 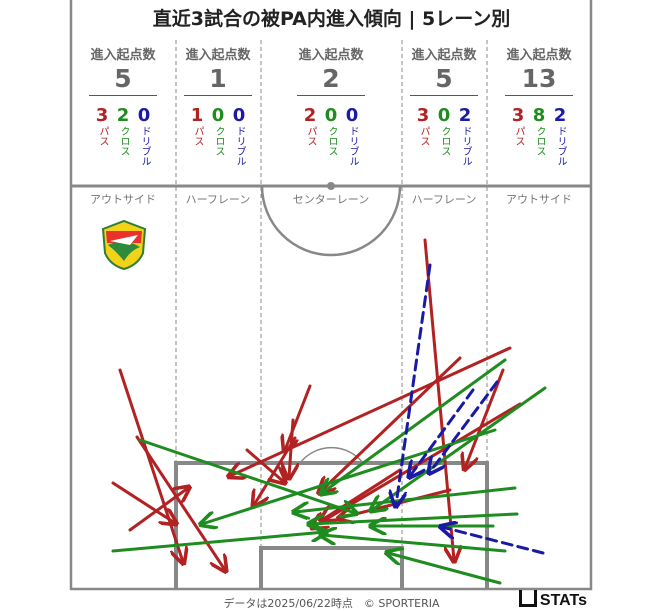 I want to click on lane-total: 1, so click(x=218, y=78).